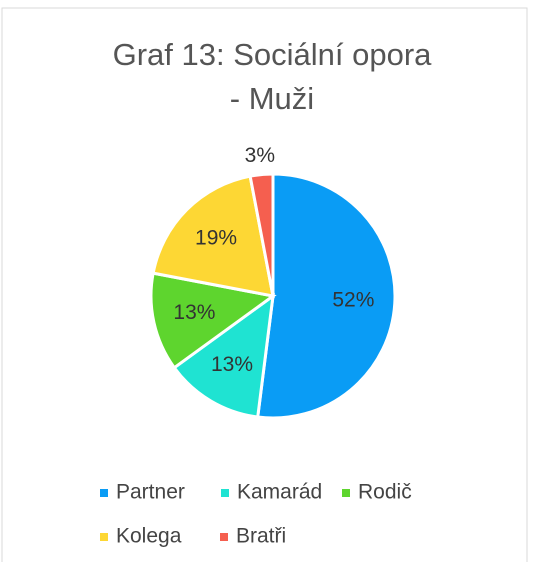  What do you see at coordinates (279, 492) in the screenshot?
I see `legend-label: Kamarád` at bounding box center [279, 492].